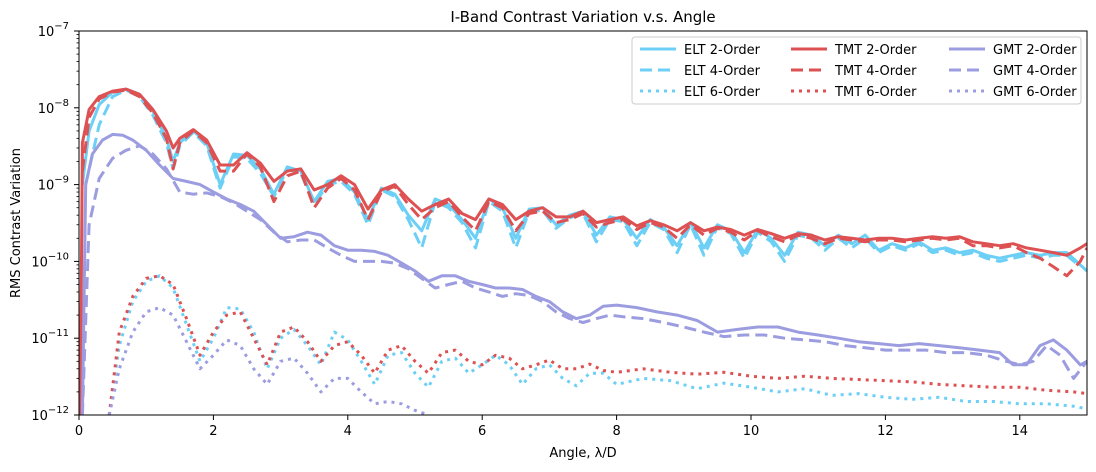  Describe the element at coordinates (722, 92) in the screenshot. I see `legend-label: ELT 6-Order` at that location.